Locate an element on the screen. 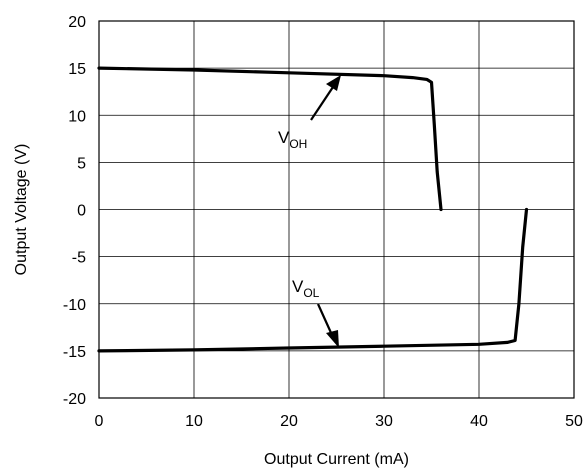 The height and width of the screenshot is (469, 586). annotation-vol-label: VOL is located at coordinates (306, 288).